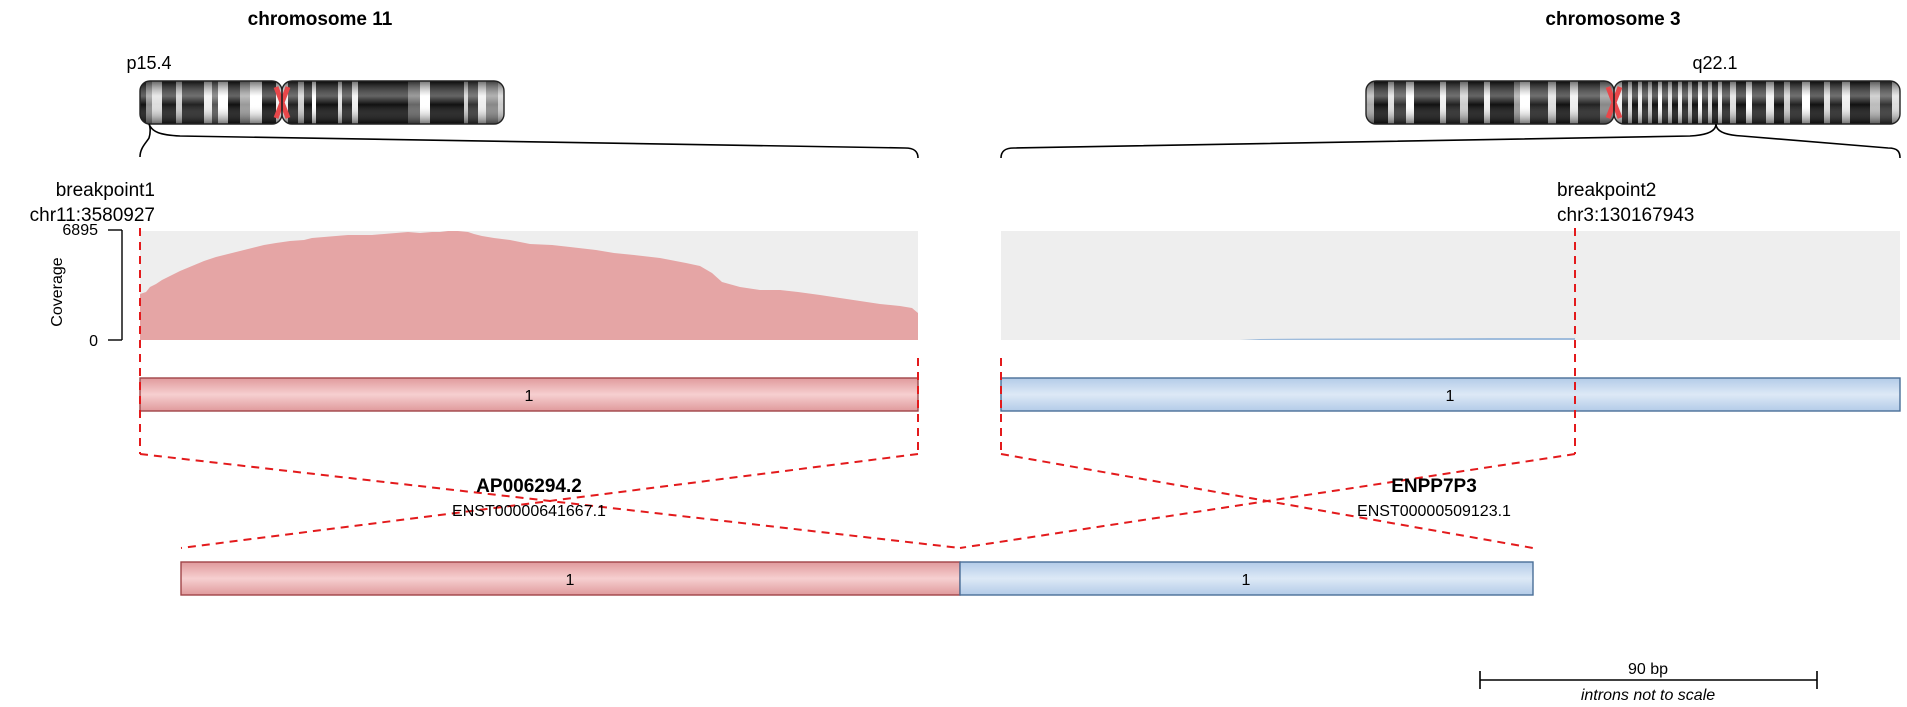 The image size is (1907, 707). Describe the element at coordinates (1714, 63) in the screenshot. I see `band-label-b: q22.1` at that location.